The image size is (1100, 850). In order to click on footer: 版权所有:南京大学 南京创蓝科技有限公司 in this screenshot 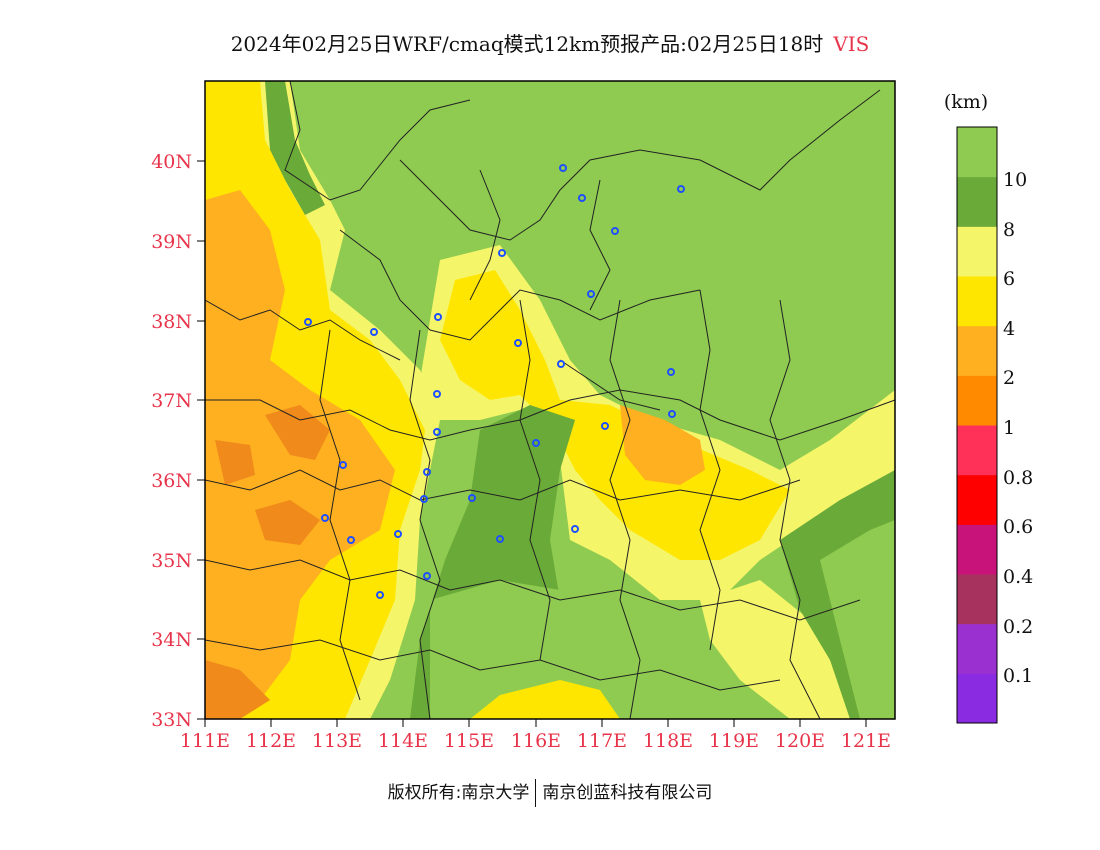, I will do `click(550, 792)`.